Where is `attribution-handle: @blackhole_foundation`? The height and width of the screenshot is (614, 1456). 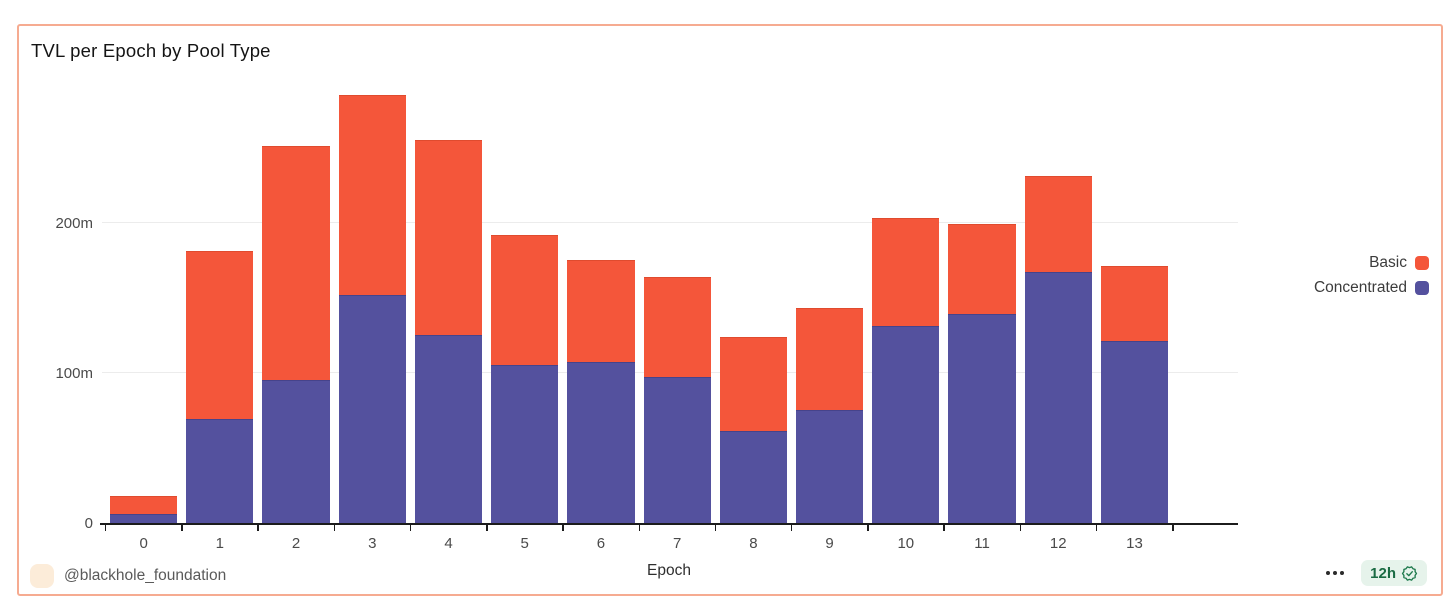 attribution-handle: @blackhole_foundation is located at coordinates (145, 575).